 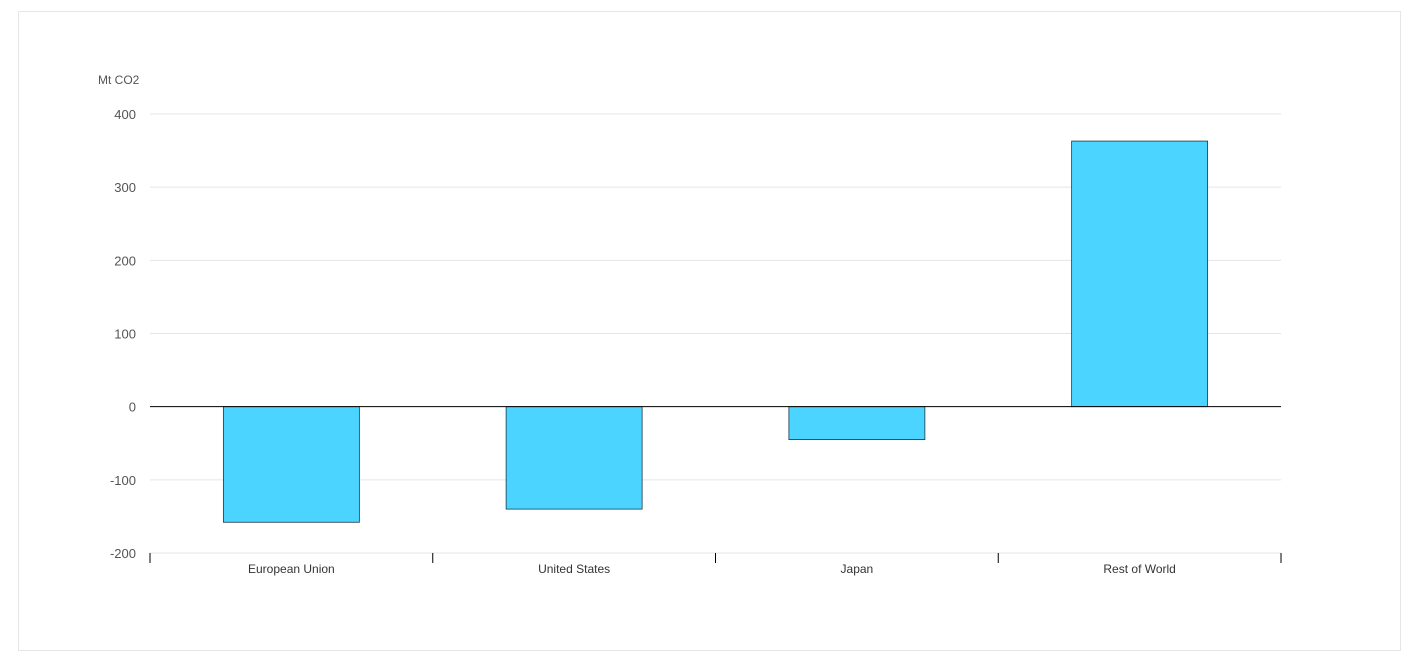 What do you see at coordinates (1139, 569) in the screenshot?
I see `x-category-label: Rest of World` at bounding box center [1139, 569].